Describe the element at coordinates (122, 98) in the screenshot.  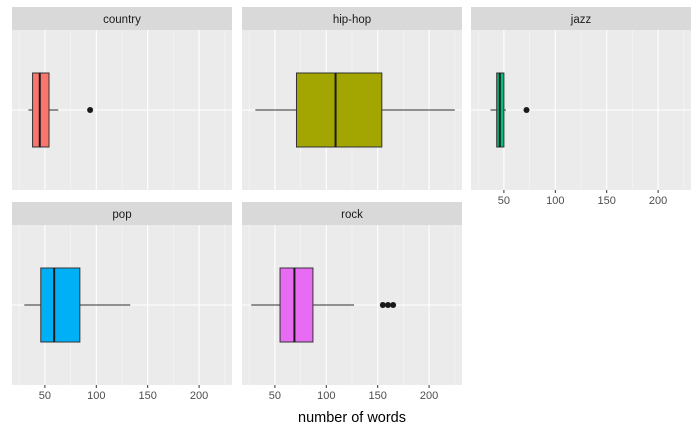
I see `facet-panel-country: country` at that location.